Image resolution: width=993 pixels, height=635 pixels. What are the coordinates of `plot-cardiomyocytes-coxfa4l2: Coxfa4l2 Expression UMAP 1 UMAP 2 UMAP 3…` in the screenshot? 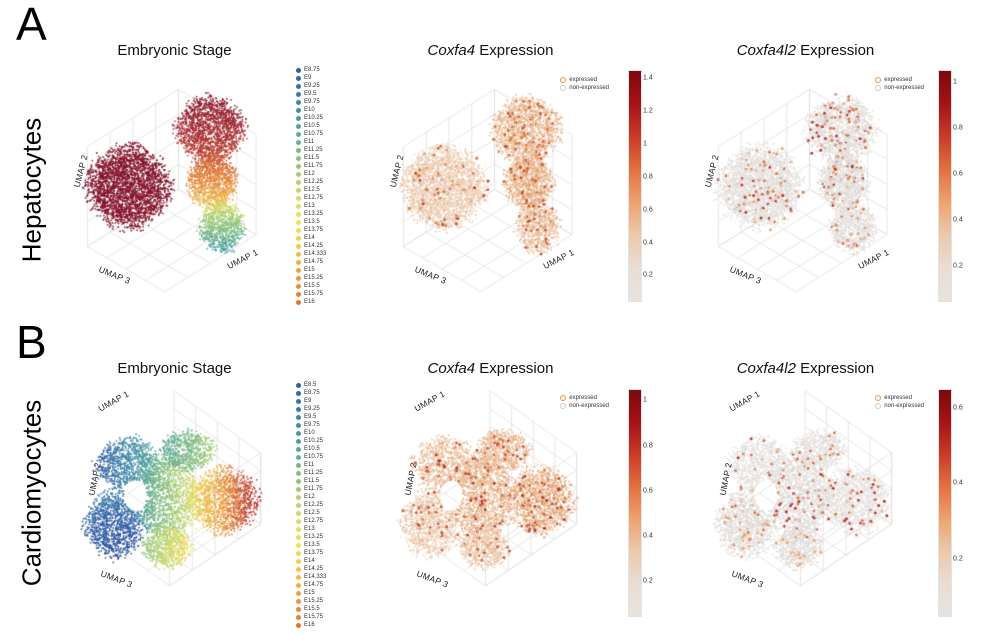 It's located at (805, 495).